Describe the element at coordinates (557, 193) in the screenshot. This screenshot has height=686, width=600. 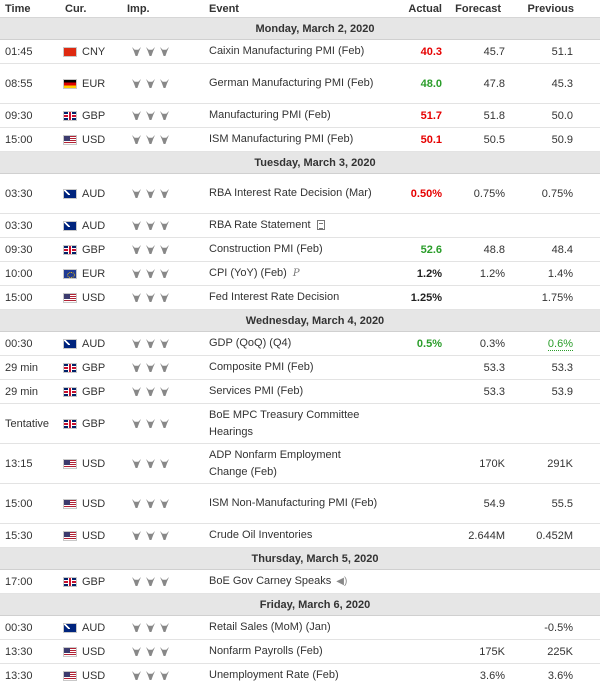
I see `previous-value: 0.75%` at that location.